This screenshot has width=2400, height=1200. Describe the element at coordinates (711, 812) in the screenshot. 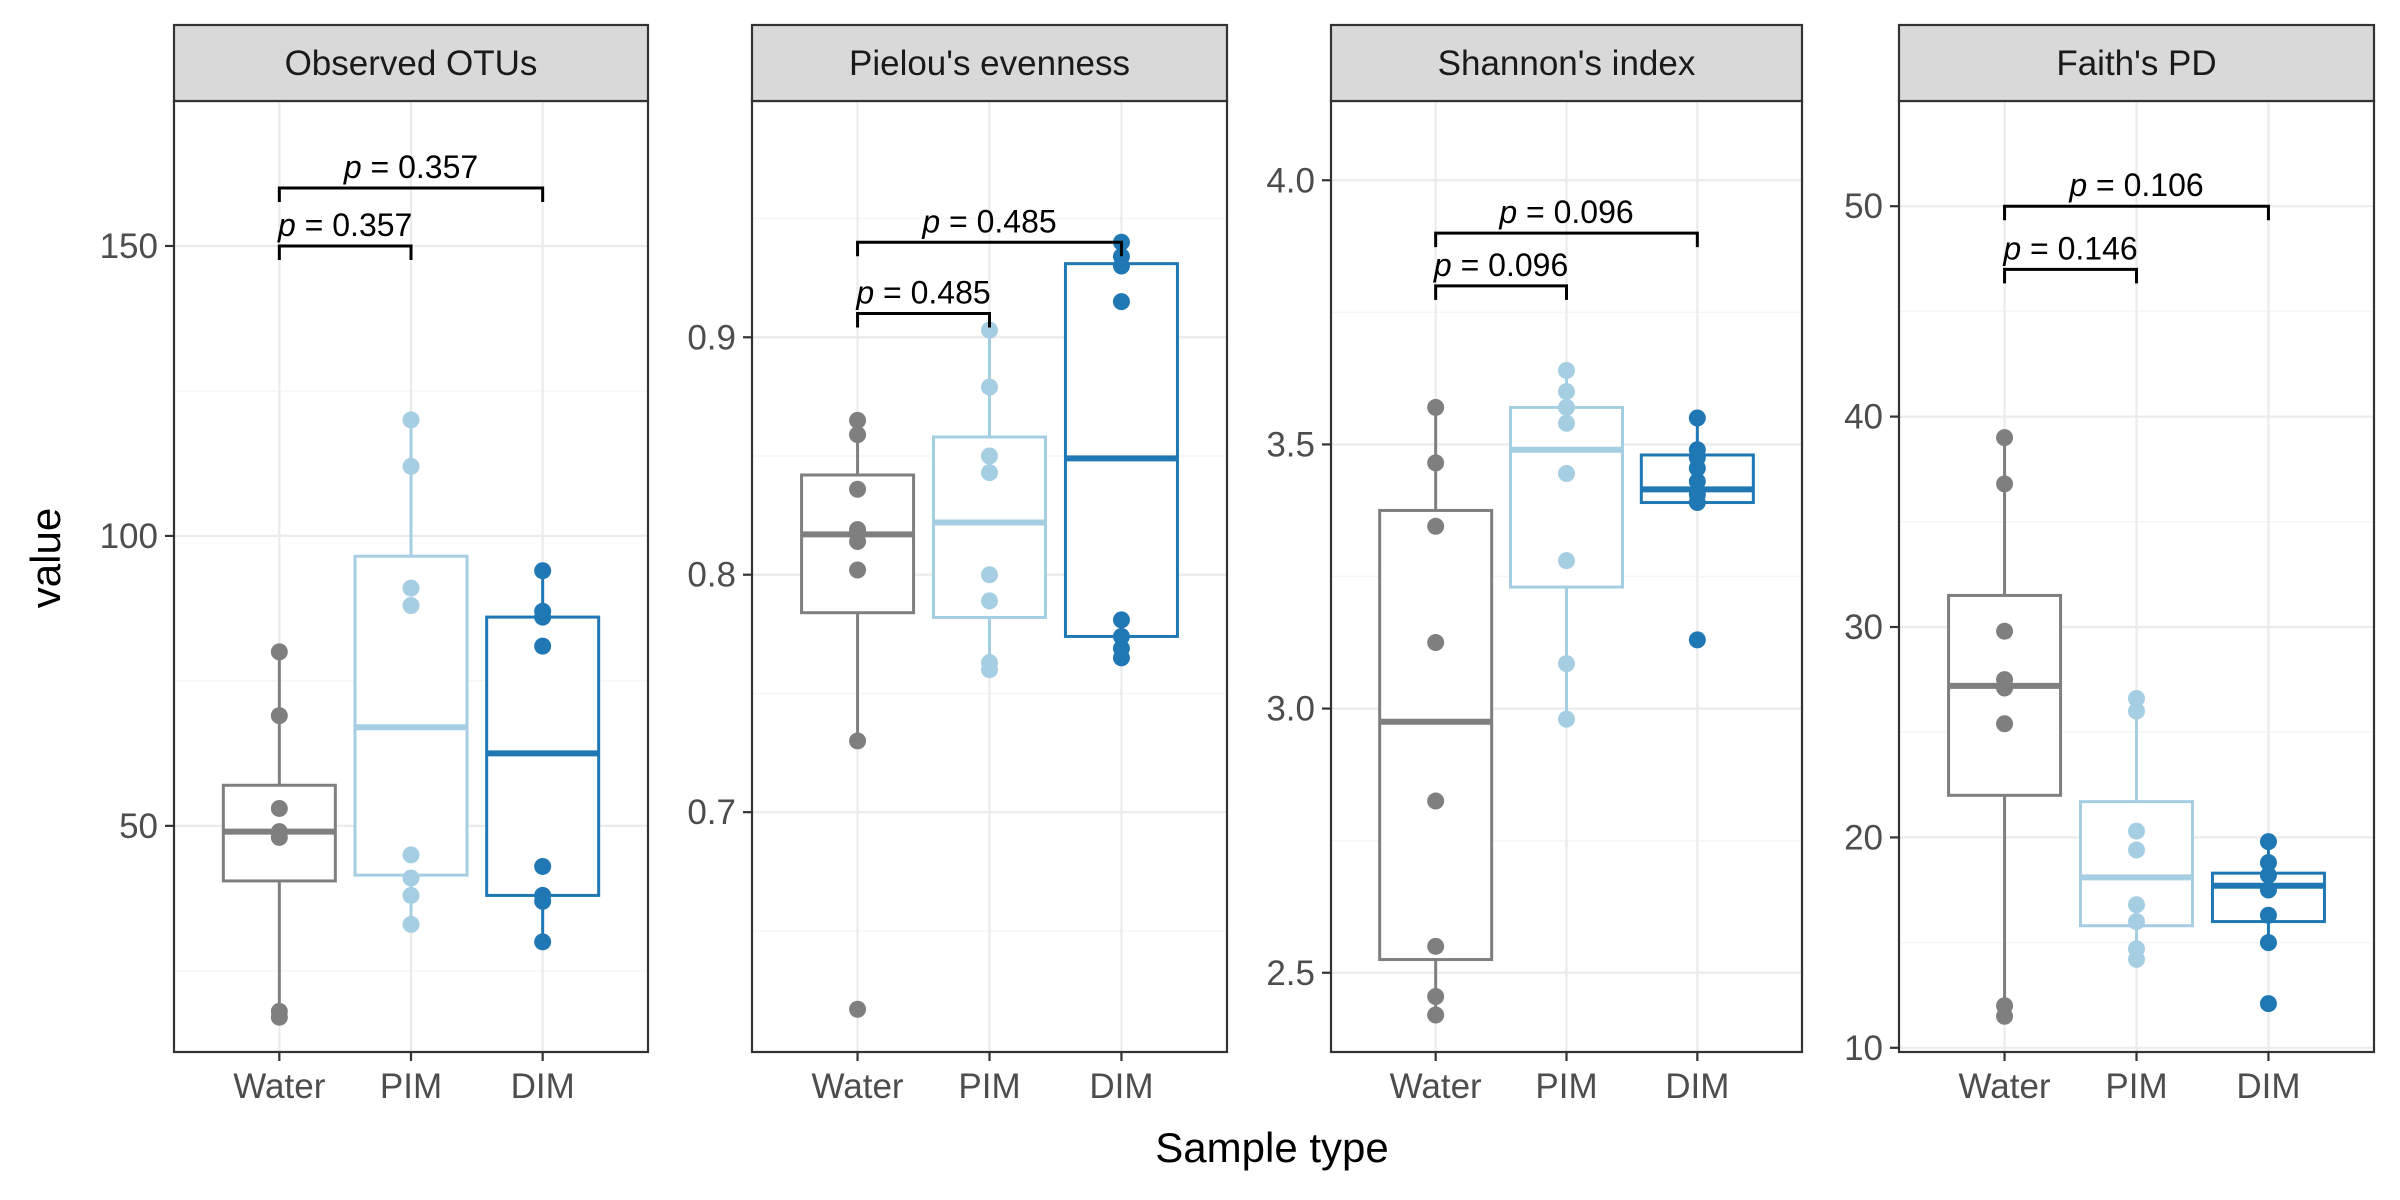

I see `y-tick-label: 0.7` at that location.